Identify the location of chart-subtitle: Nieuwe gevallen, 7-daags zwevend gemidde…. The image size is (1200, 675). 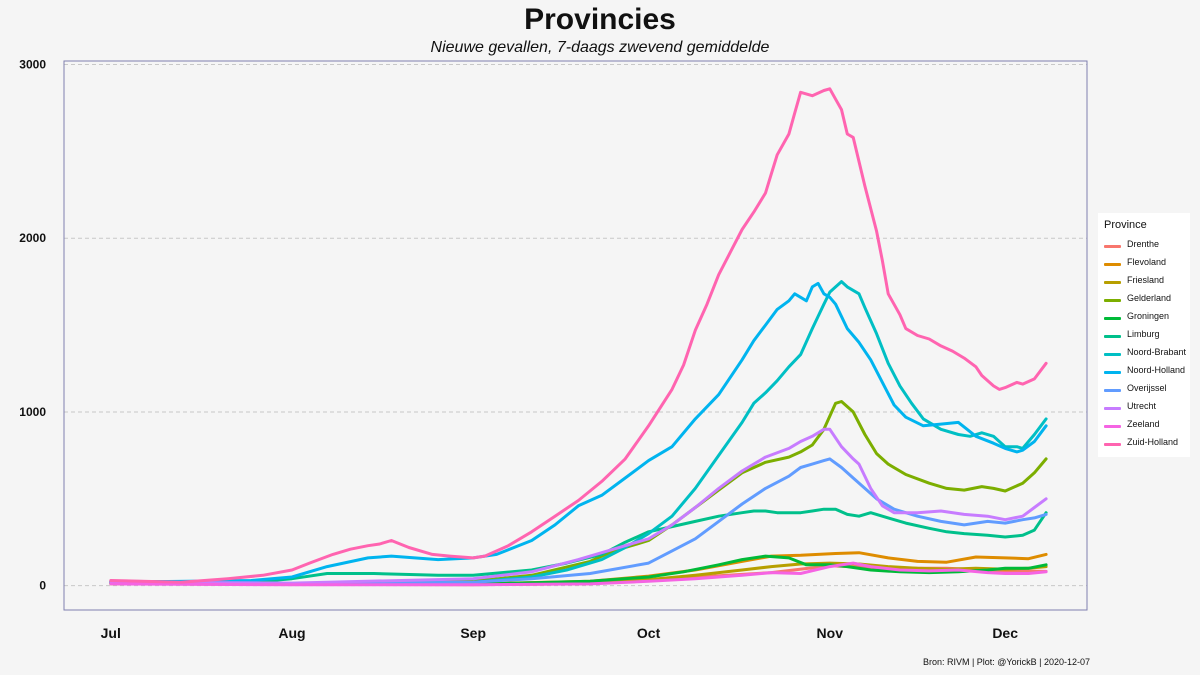
(600, 47).